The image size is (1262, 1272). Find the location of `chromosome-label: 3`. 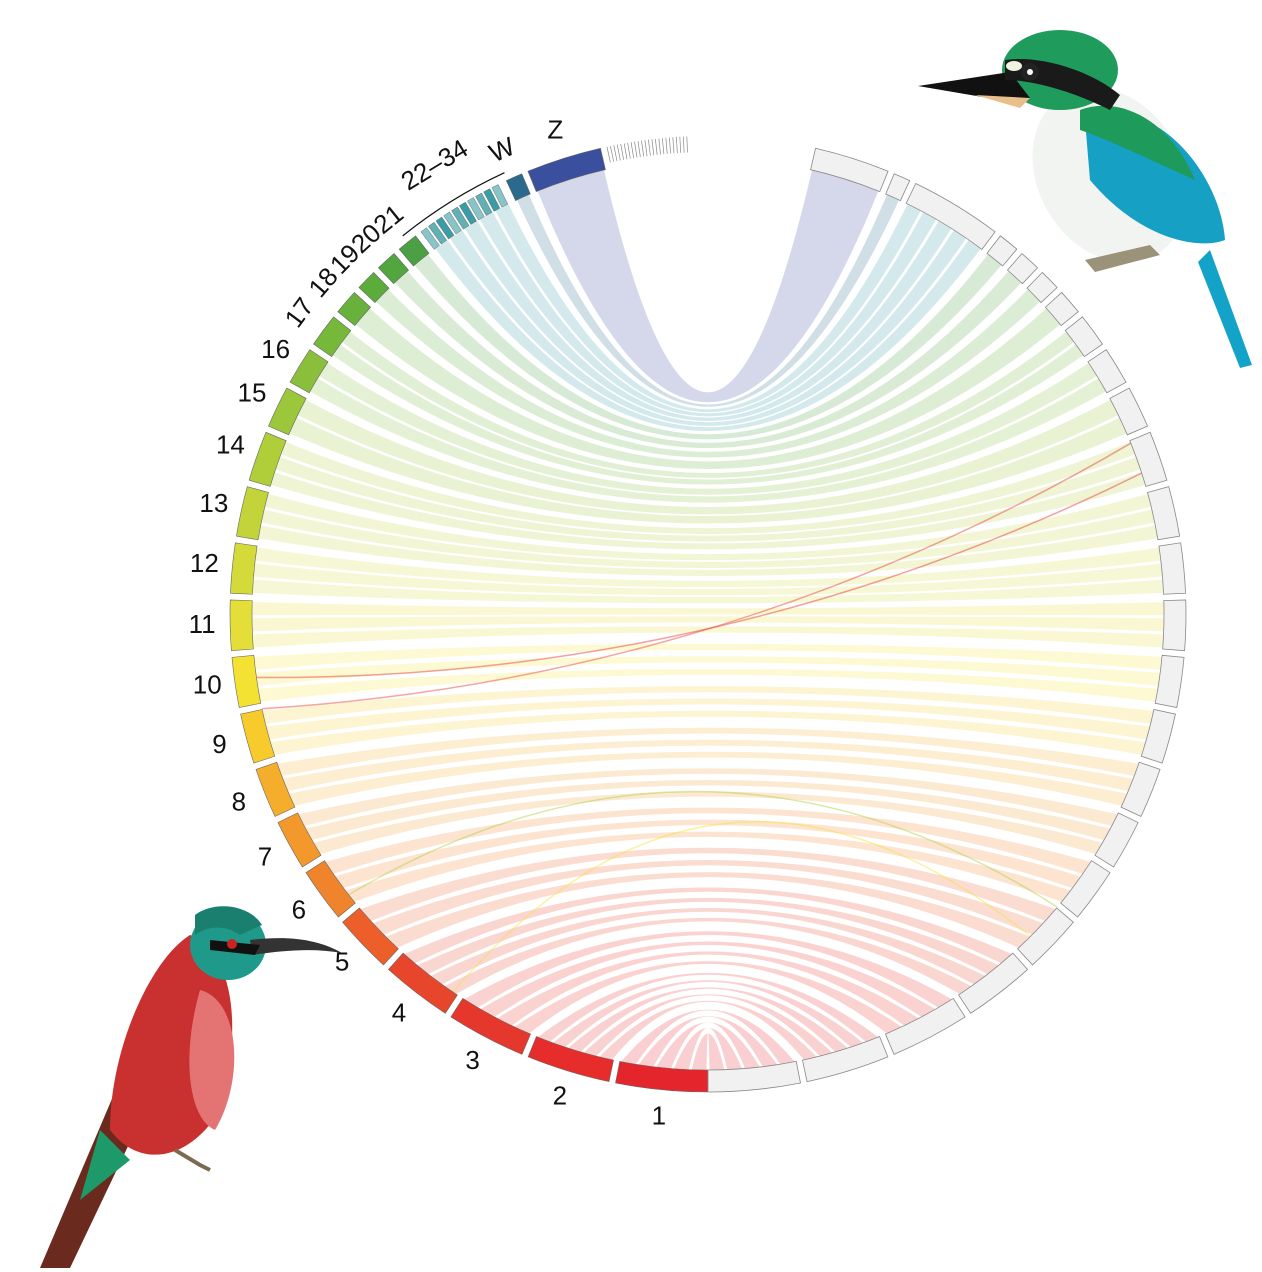

chromosome-label: 3 is located at coordinates (472, 1060).